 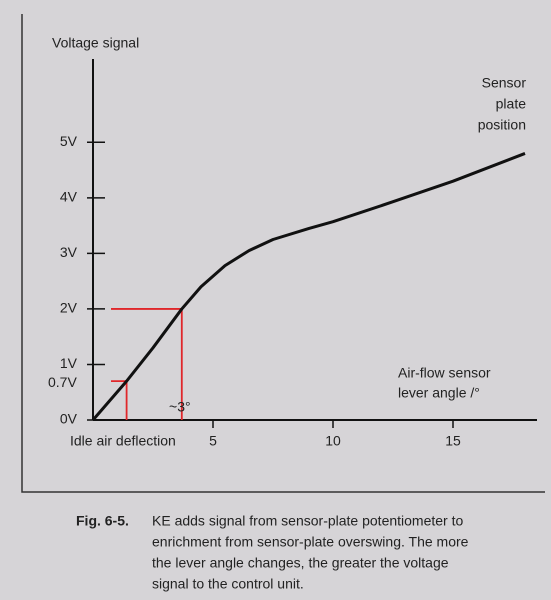 I want to click on x-tick-label: 10, so click(x=333, y=441).